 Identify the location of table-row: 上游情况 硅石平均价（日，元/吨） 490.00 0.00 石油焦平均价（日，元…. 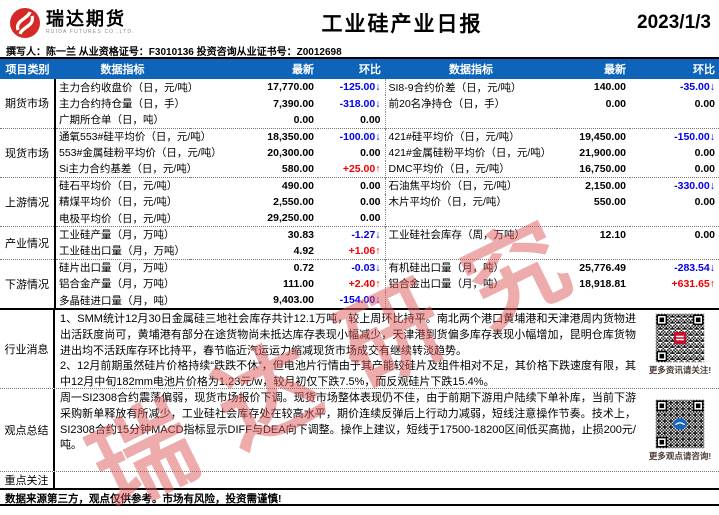
(359, 201).